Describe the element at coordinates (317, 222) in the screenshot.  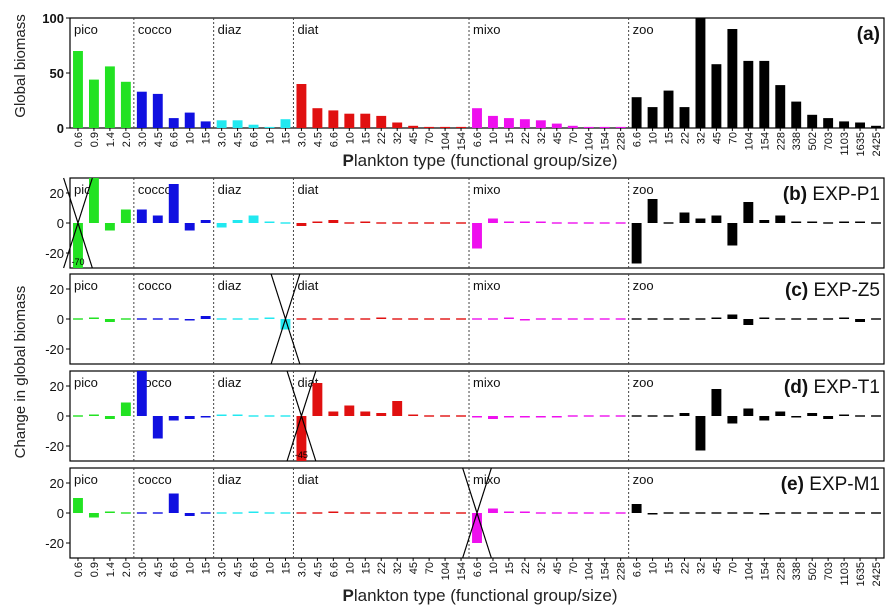
I see `bar-diat-4.5` at that location.